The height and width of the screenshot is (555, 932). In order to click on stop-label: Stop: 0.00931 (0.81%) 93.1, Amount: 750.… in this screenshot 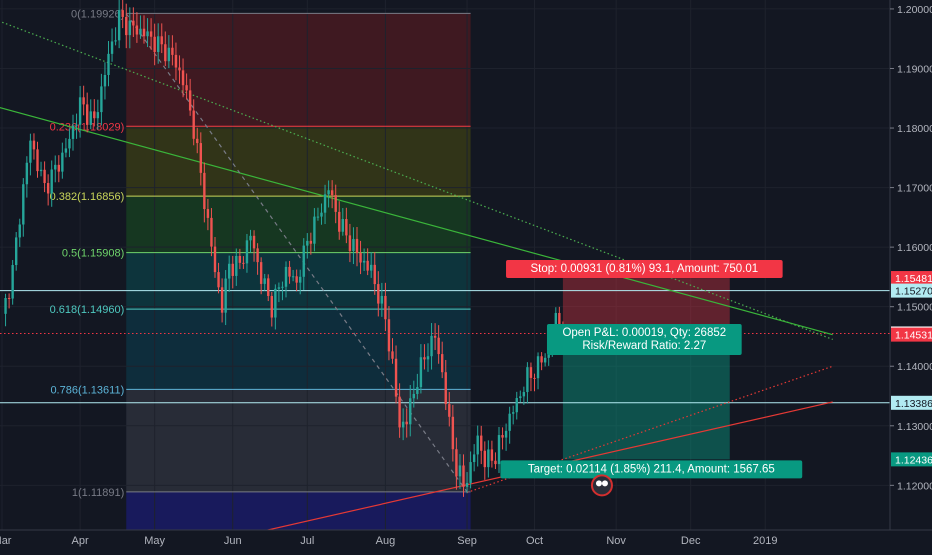, I will do `click(644, 269)`.